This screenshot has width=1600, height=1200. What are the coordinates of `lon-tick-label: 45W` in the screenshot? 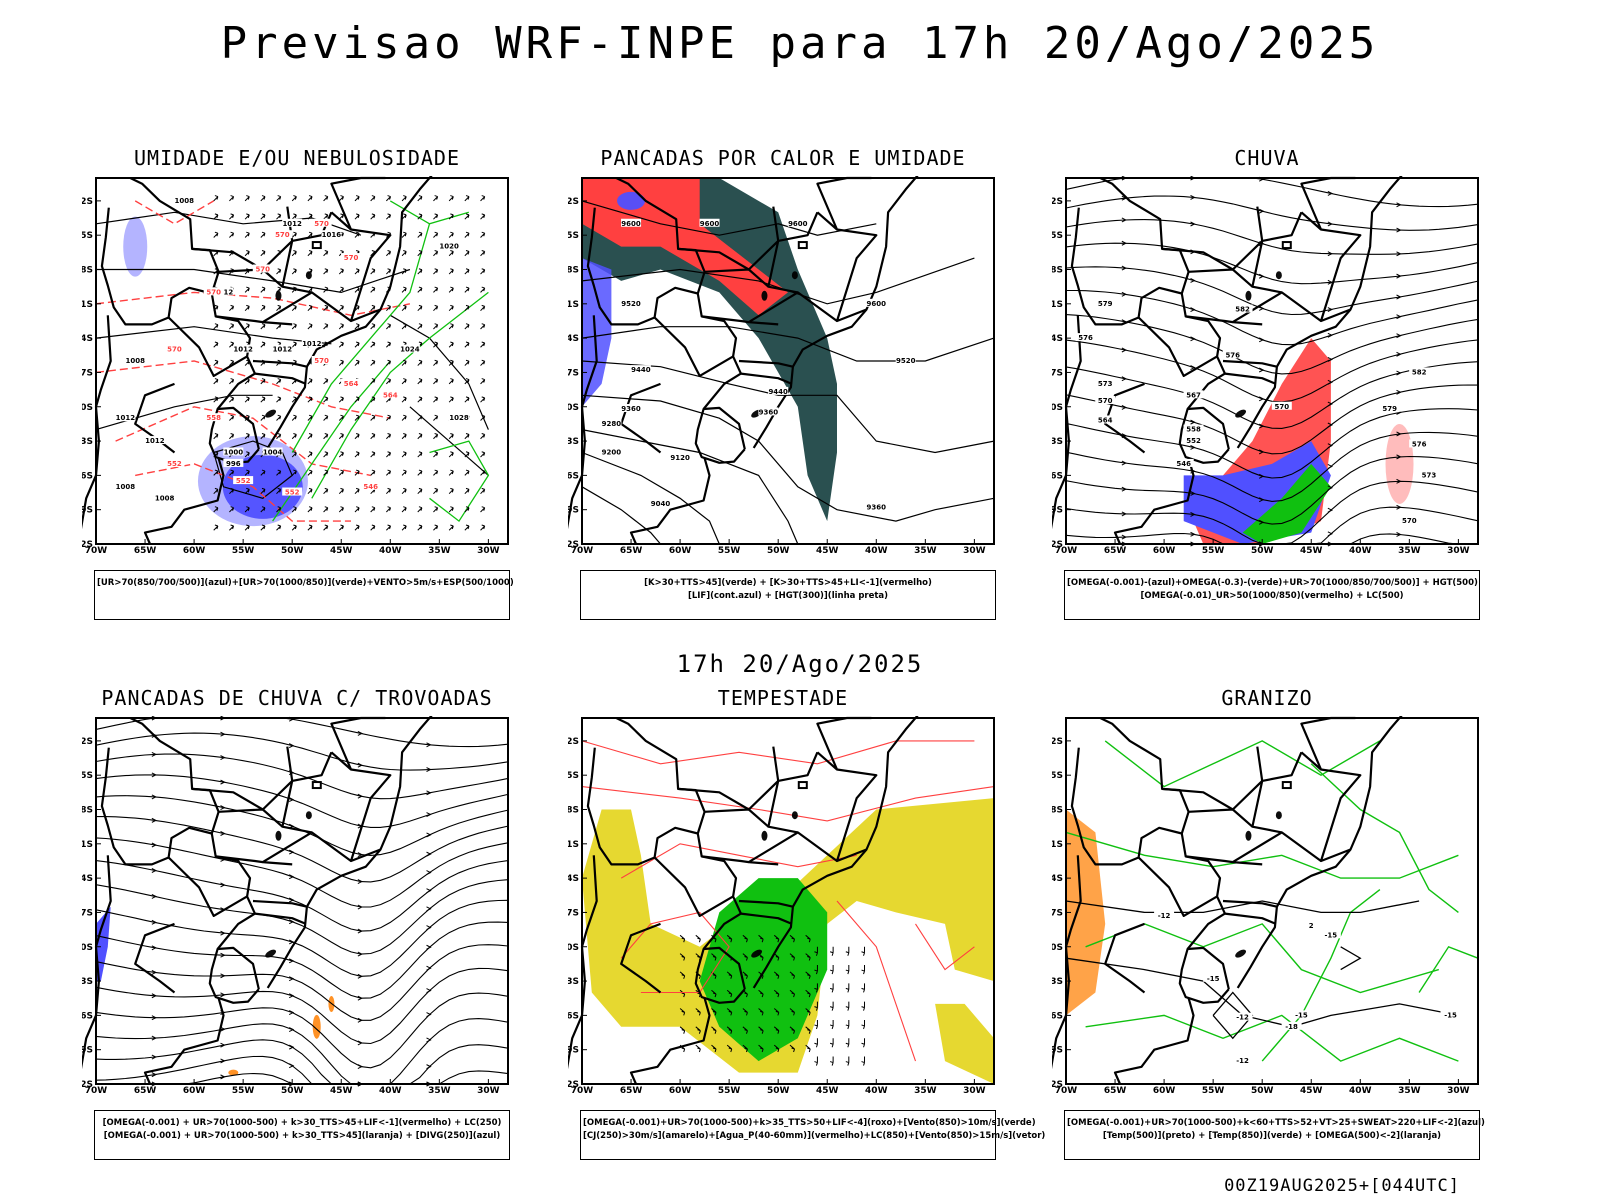 It's located at (827, 551).